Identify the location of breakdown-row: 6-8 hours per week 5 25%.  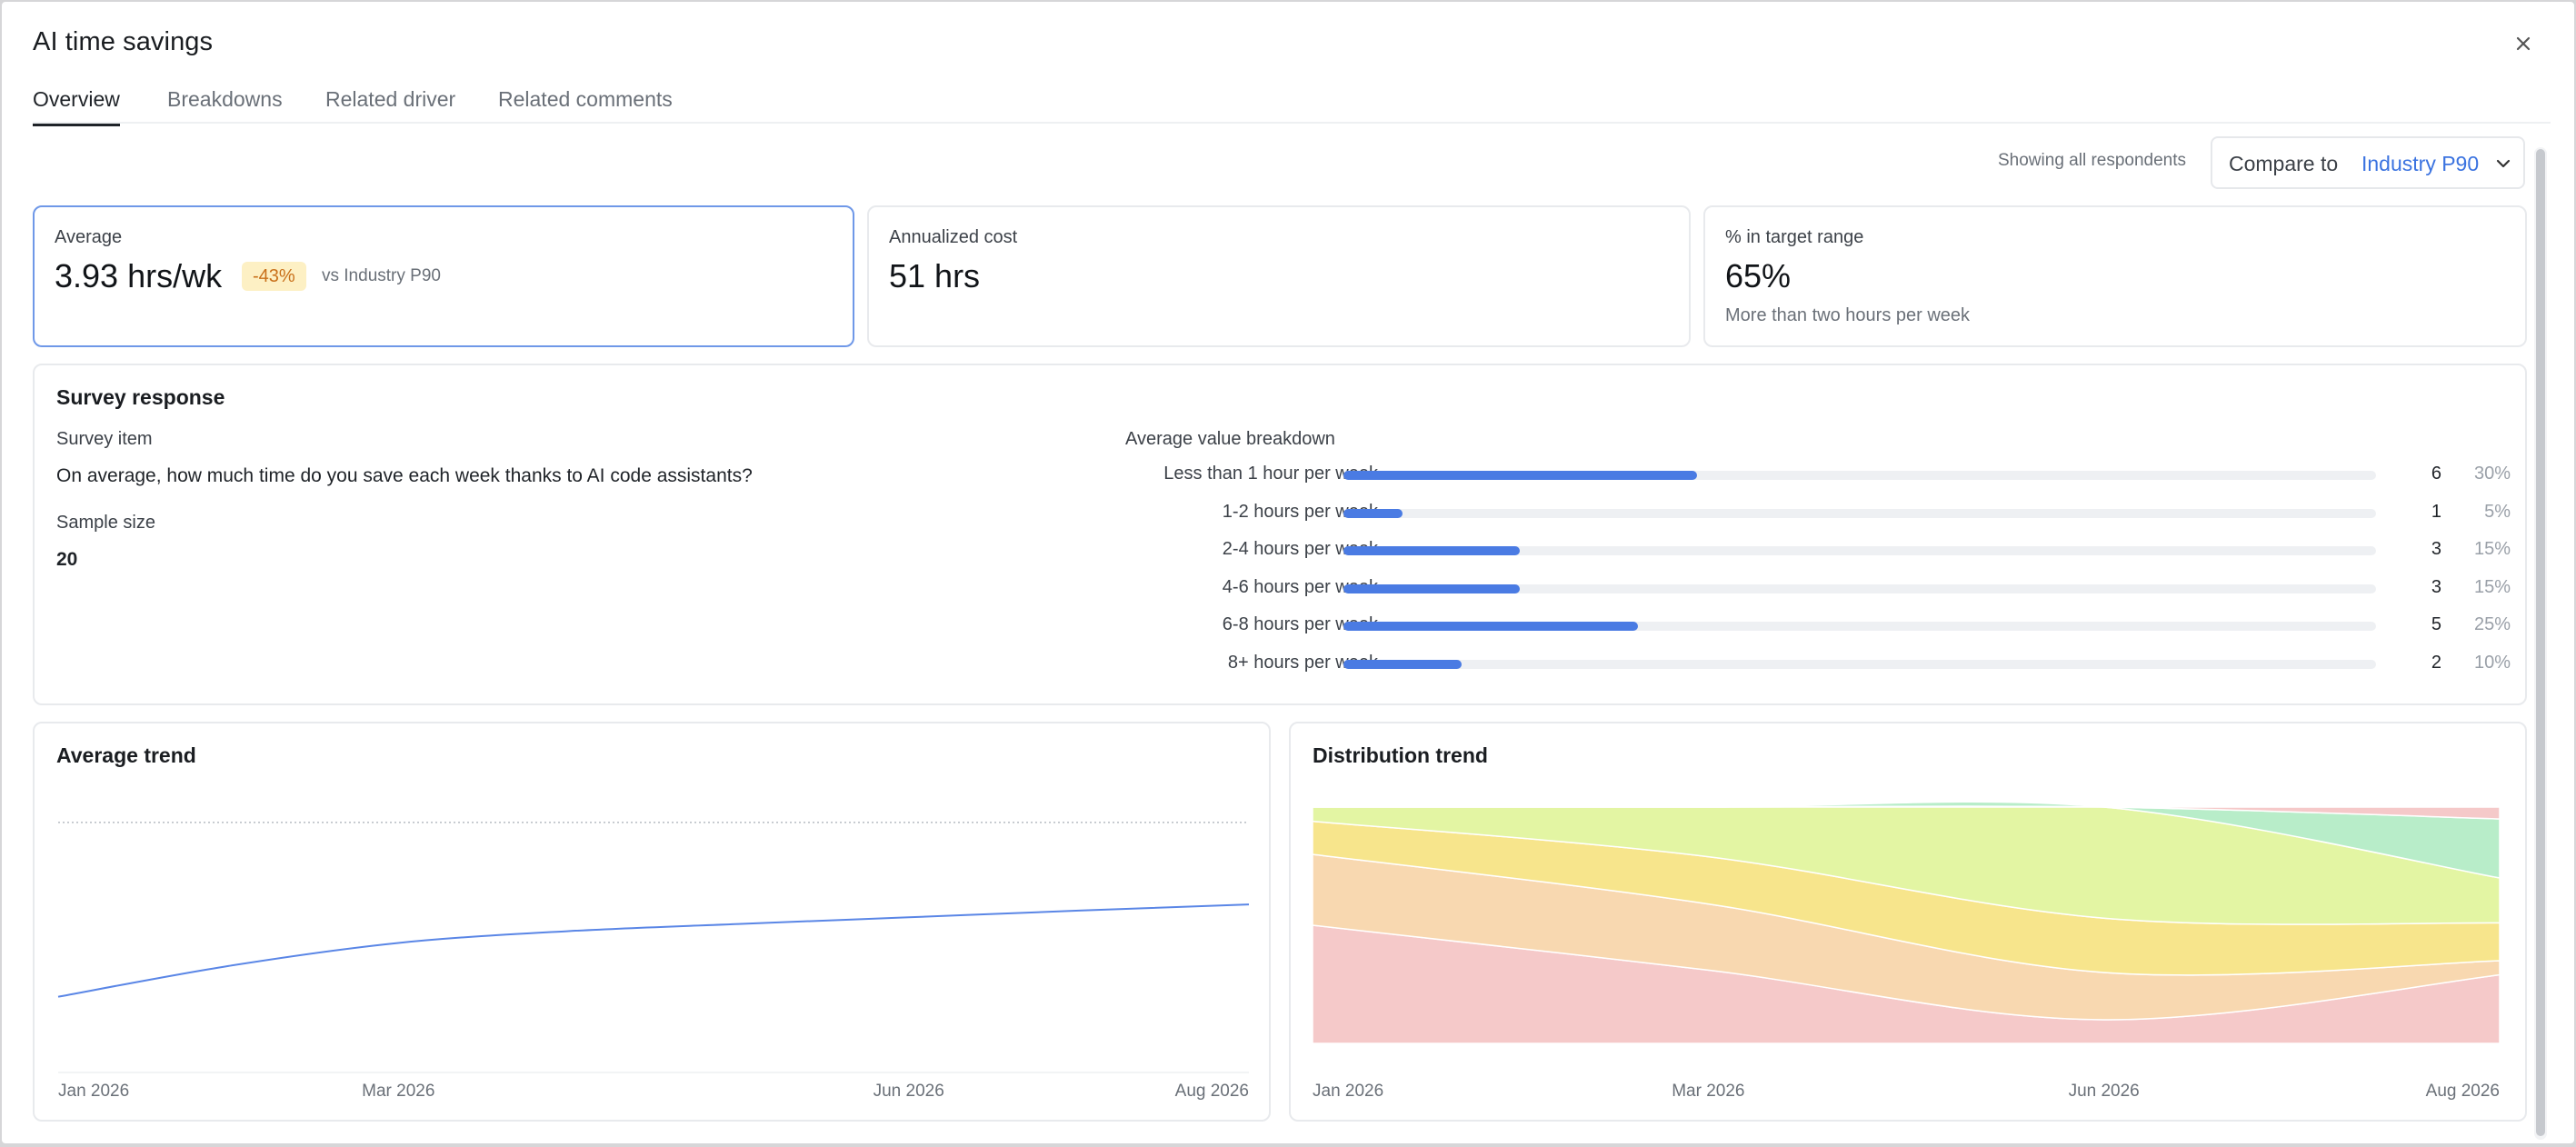
(1838, 626).